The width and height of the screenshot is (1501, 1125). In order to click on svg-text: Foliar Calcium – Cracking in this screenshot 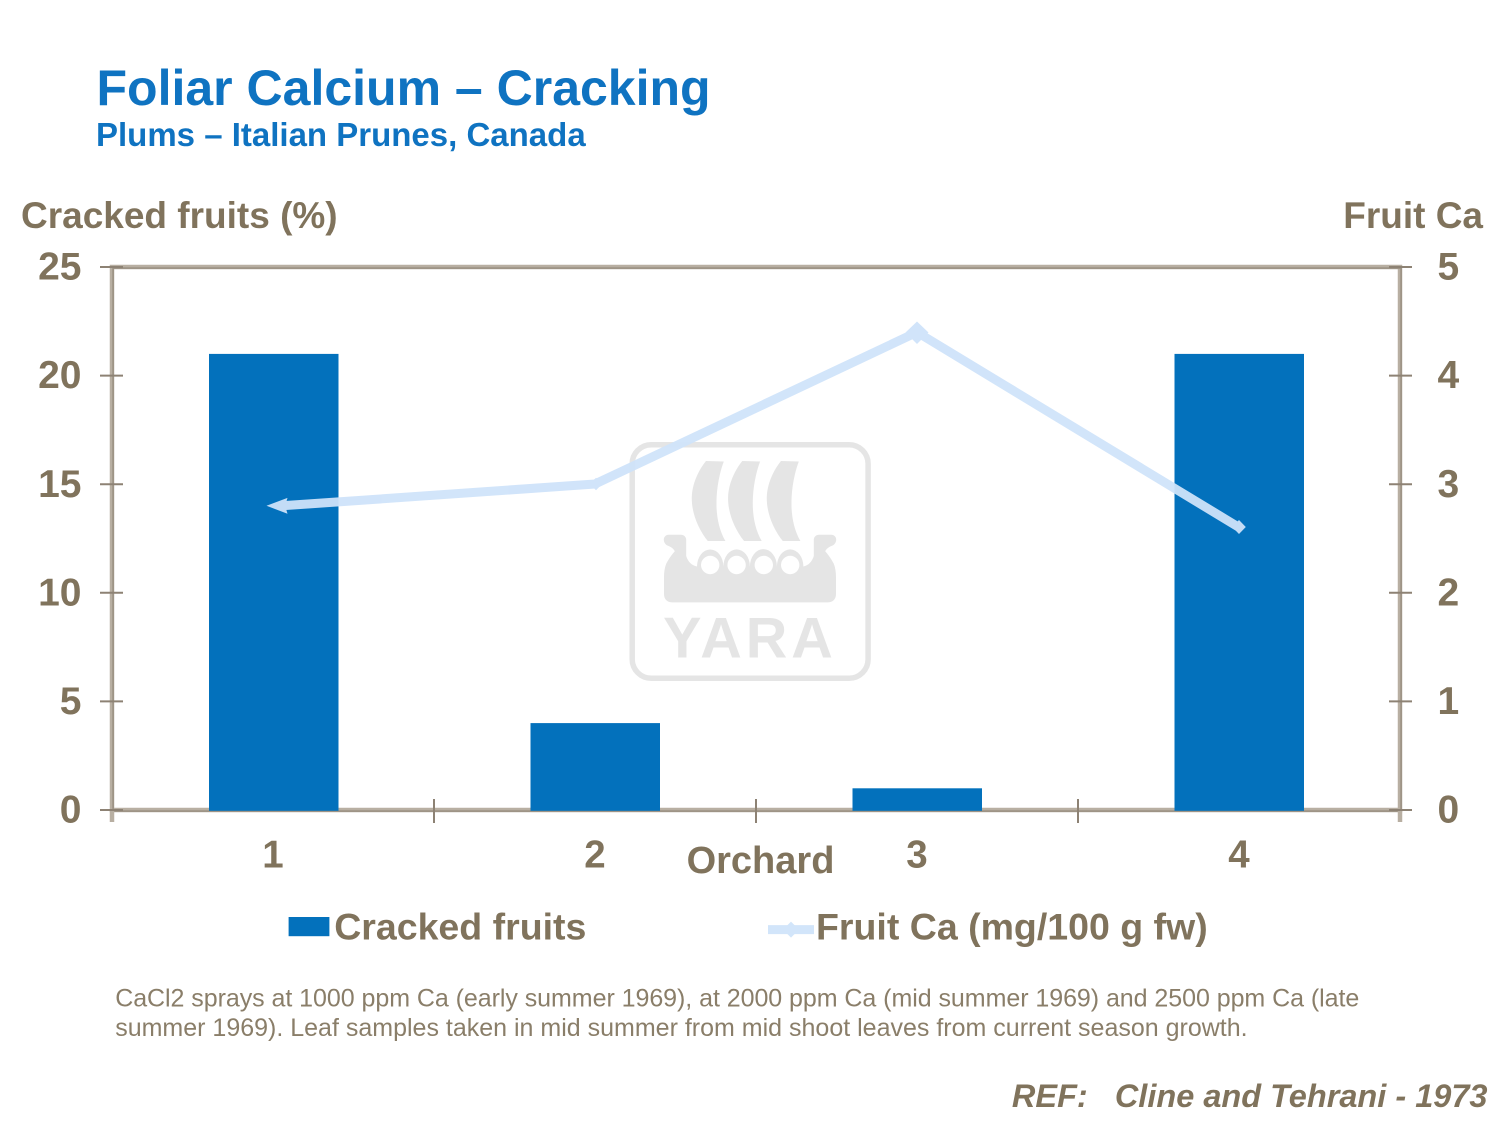, I will do `click(404, 88)`.